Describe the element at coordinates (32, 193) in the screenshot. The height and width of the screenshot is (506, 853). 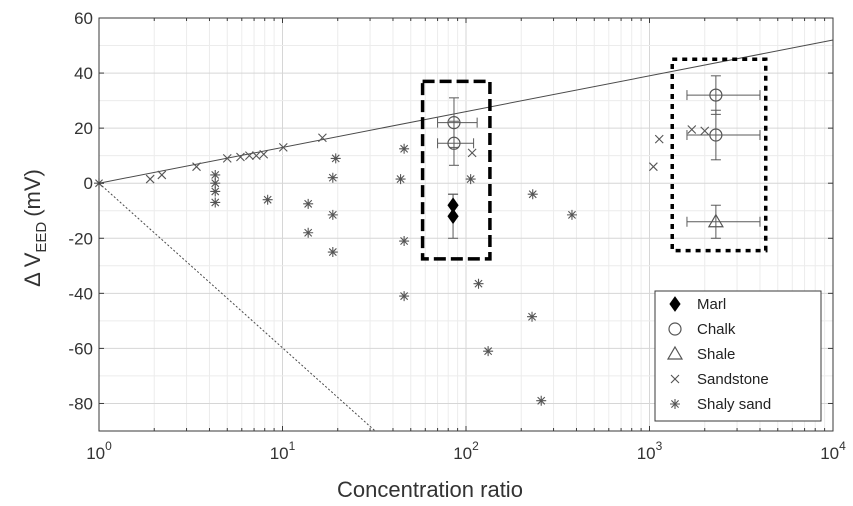
I see `y-axis-label-unit: (mV)` at that location.